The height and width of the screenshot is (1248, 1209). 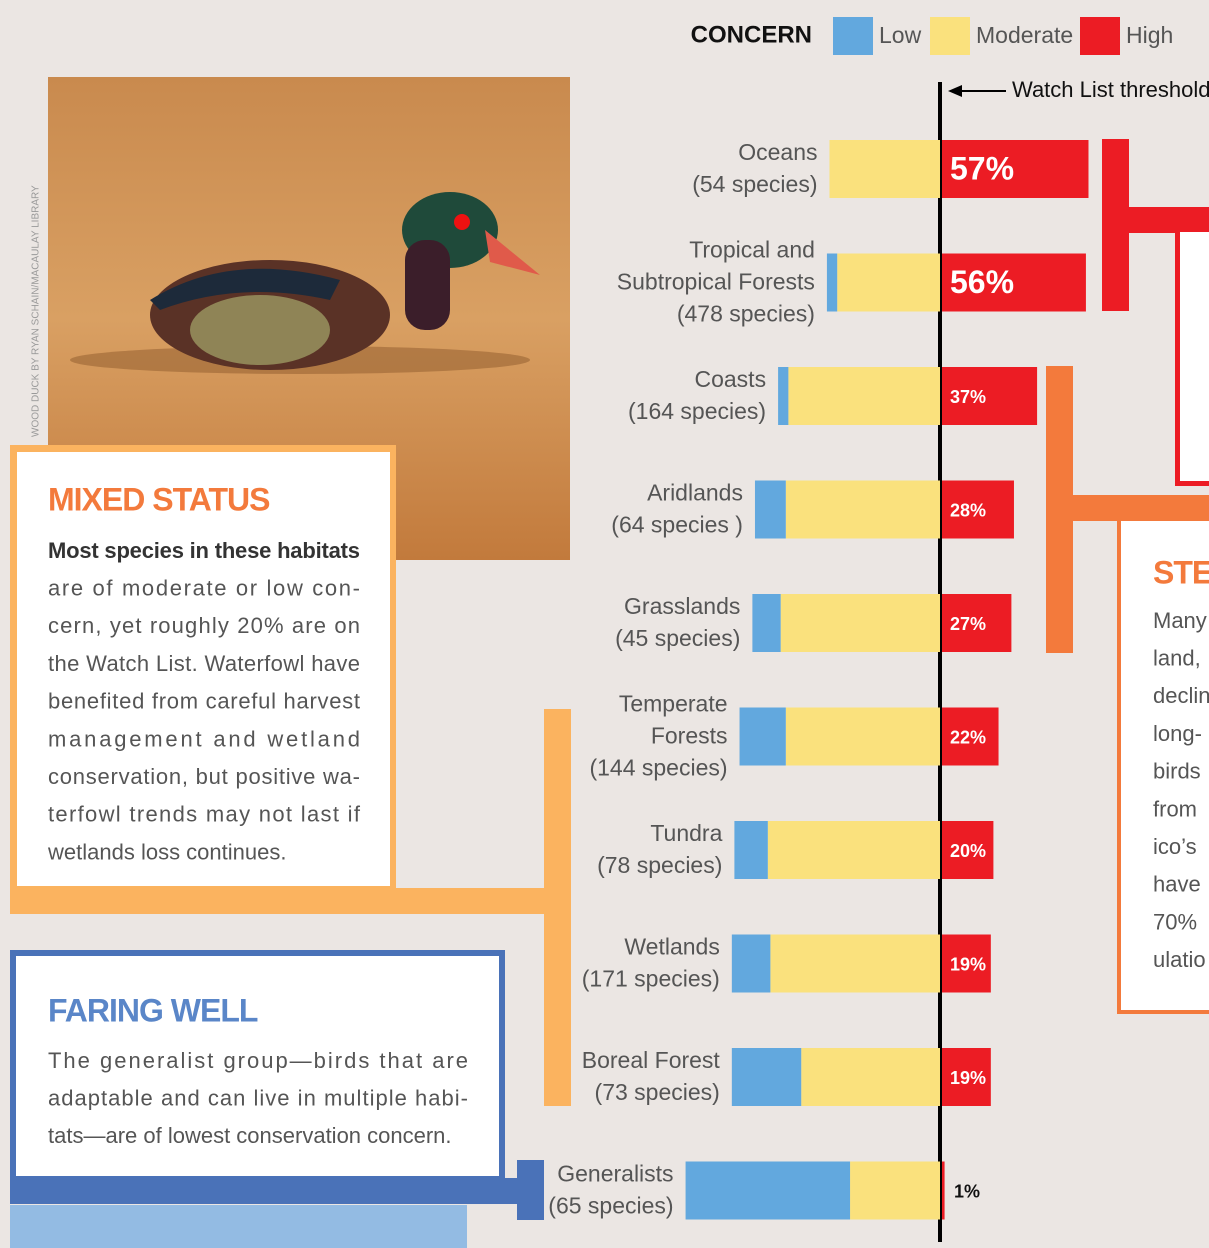 What do you see at coordinates (754, 184) in the screenshot?
I see `category-label: (54 species)` at bounding box center [754, 184].